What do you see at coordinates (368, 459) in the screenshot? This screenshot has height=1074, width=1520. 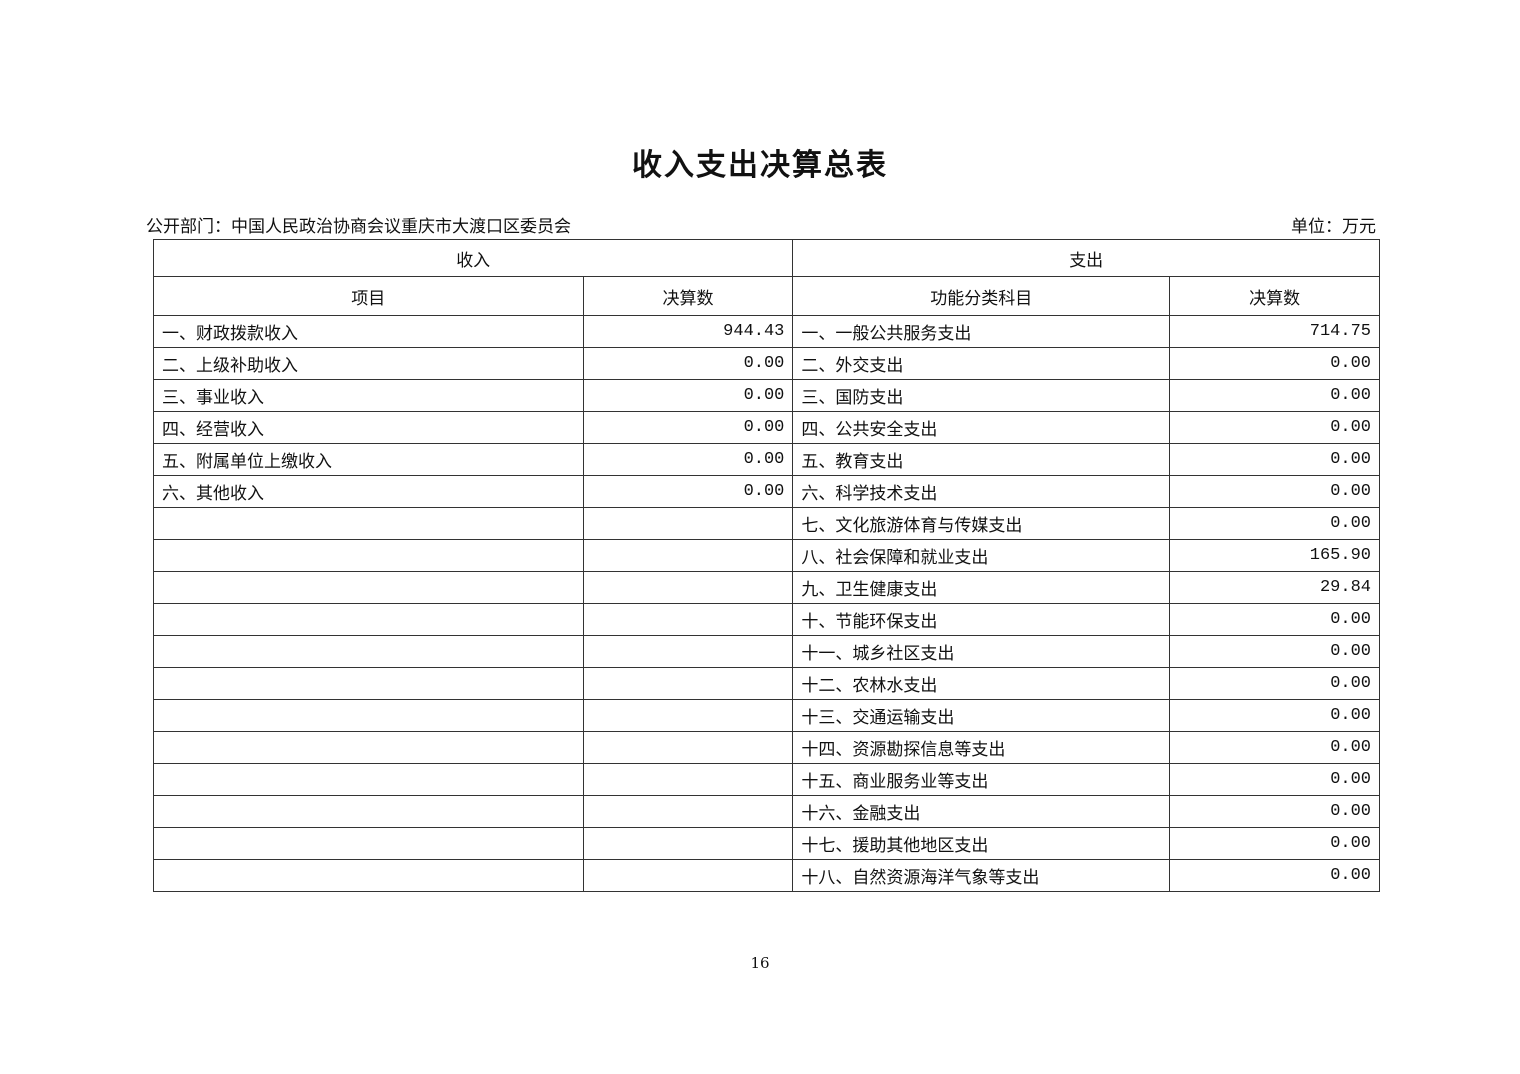 I see `income-item-cell: 五、附属单位上缴收入` at bounding box center [368, 459].